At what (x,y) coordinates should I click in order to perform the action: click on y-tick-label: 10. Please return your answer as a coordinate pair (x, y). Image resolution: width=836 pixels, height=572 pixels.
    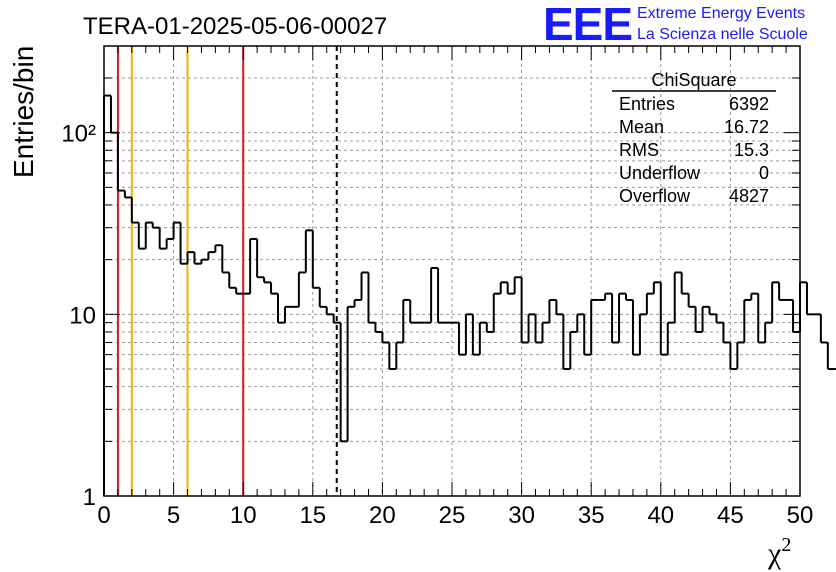
    Looking at the image, I should click on (82, 315).